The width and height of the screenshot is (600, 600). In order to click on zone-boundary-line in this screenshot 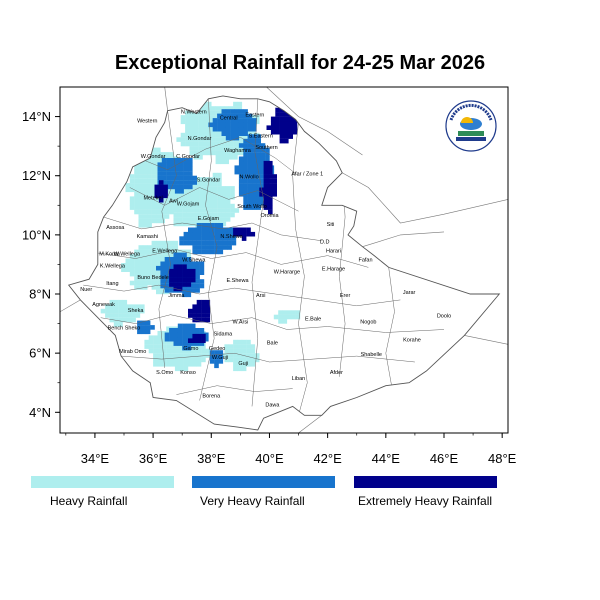, I will do `click(211, 156)`.